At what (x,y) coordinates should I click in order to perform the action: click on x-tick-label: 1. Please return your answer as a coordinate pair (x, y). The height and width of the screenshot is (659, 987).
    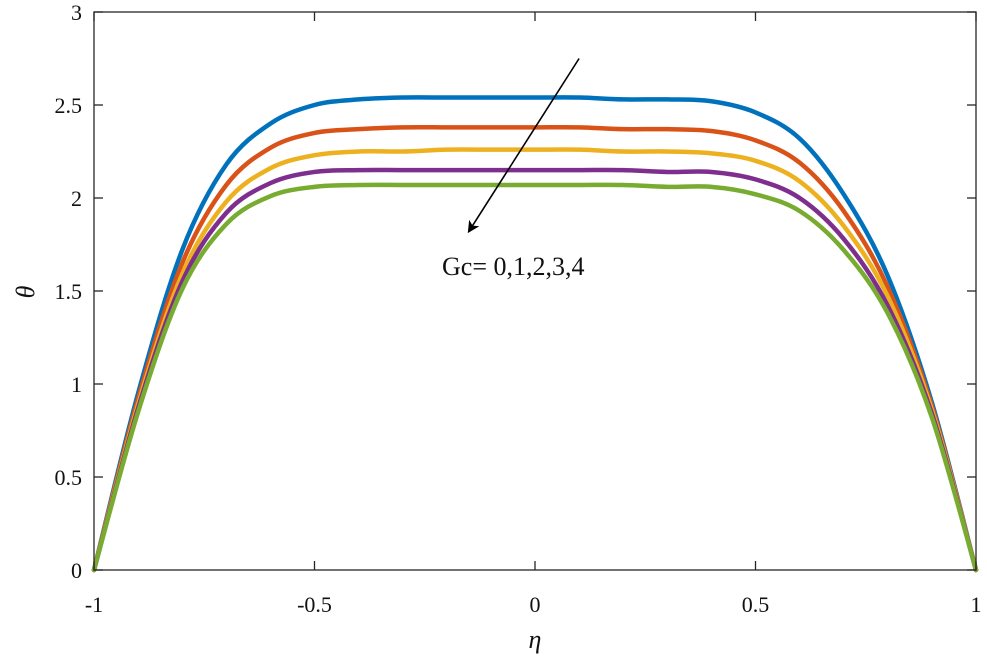
    Looking at the image, I should click on (976, 604).